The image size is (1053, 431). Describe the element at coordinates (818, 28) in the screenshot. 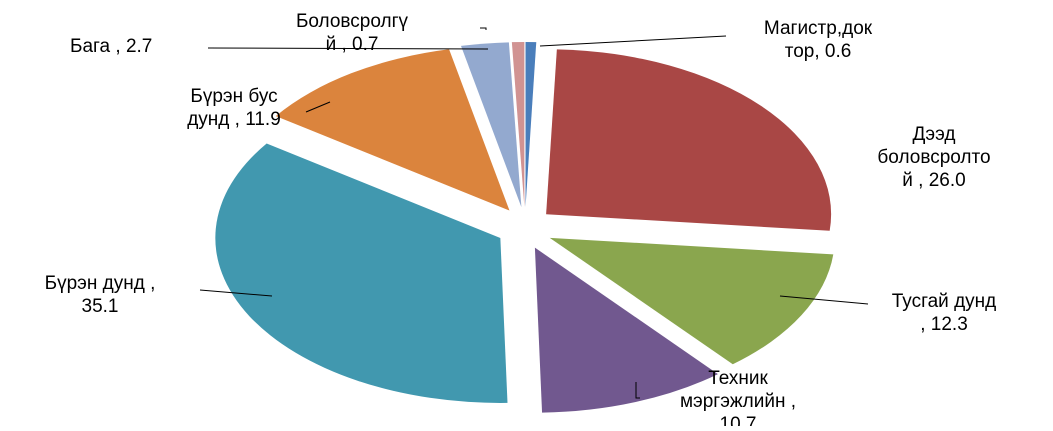

I see `data-label-line: Магистр,док` at that location.